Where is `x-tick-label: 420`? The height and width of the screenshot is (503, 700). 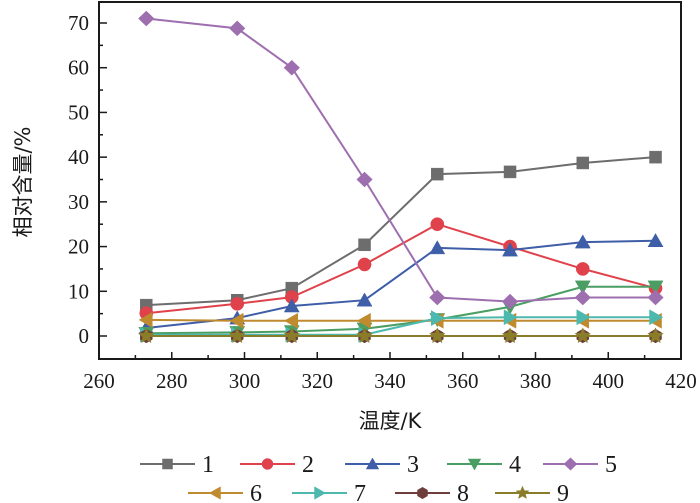
x-tick-label: 420 is located at coordinates (681, 381).